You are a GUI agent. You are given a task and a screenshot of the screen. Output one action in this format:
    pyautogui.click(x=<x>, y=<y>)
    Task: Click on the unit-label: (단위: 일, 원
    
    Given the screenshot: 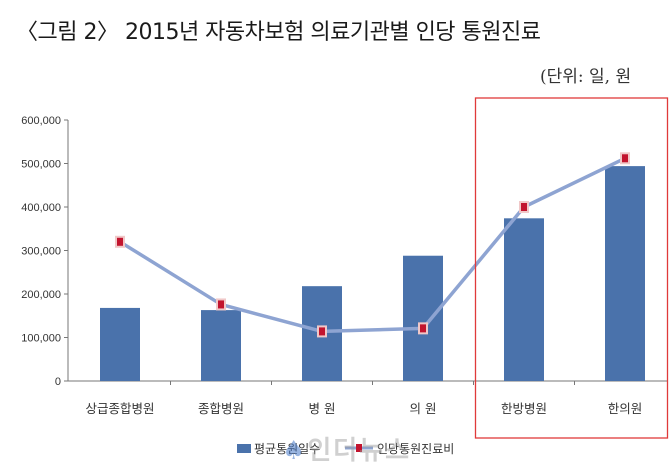 What is the action you would take?
    pyautogui.click(x=586, y=77)
    